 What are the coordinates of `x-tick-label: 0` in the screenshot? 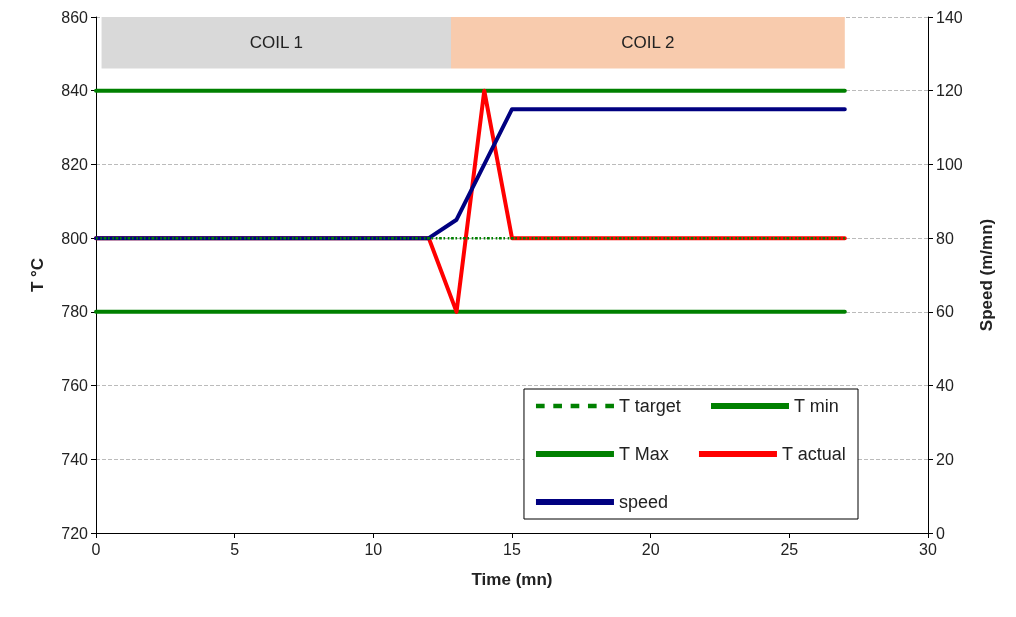 It's located at (96, 549).